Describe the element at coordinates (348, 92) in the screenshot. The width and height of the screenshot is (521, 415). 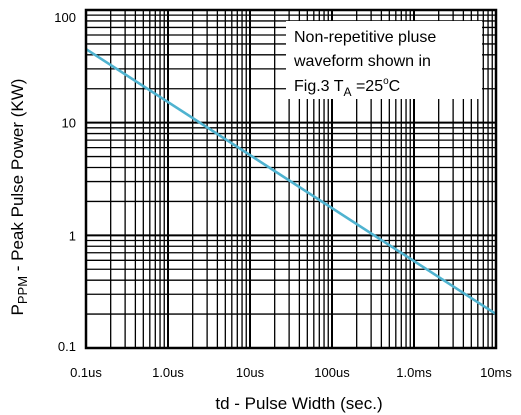
I see `annotation-temp-subscript: A` at that location.